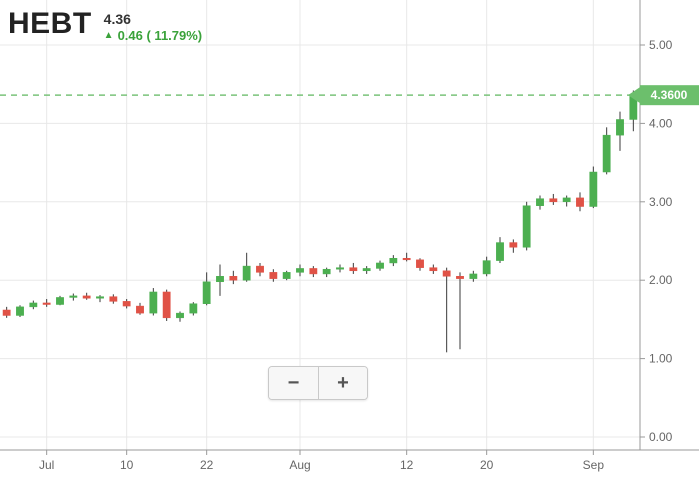 The height and width of the screenshot is (480, 699). I want to click on x-axis-label: 20, so click(487, 465).